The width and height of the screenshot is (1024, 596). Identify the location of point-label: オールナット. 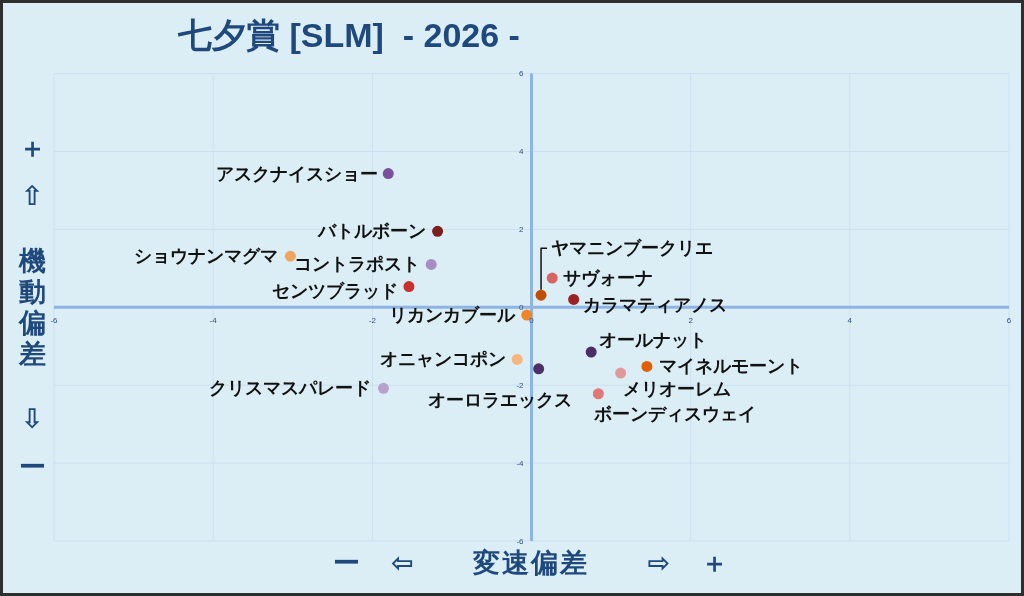
(653, 340).